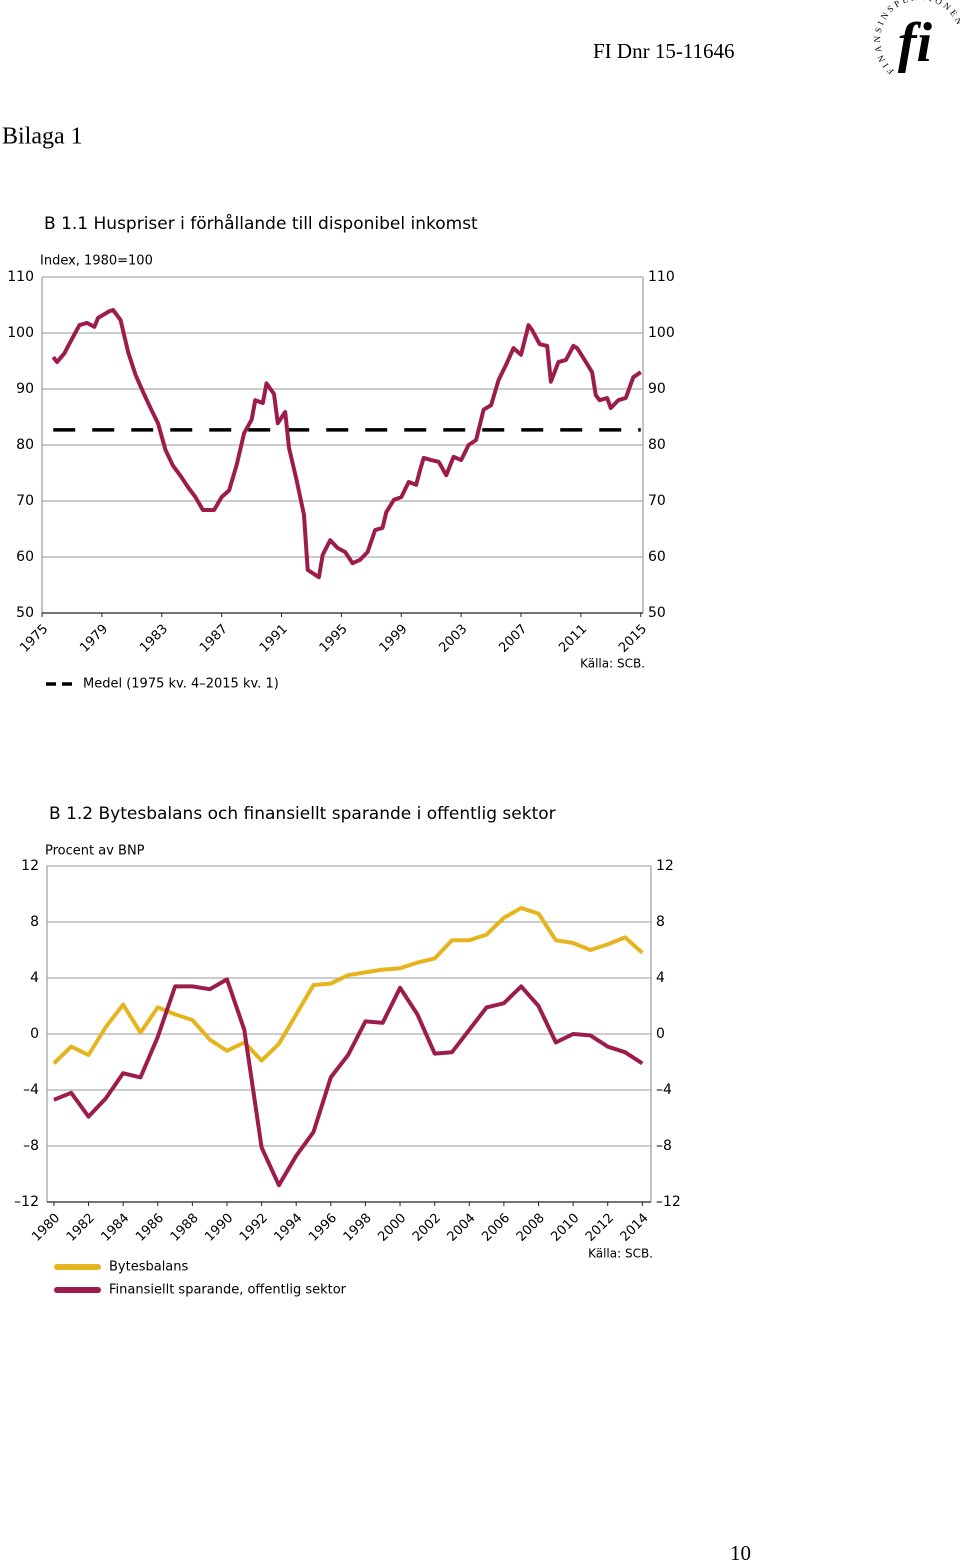 The height and width of the screenshot is (1565, 960). Describe the element at coordinates (657, 557) in the screenshot. I see `y-tick-label-right: 60` at that location.